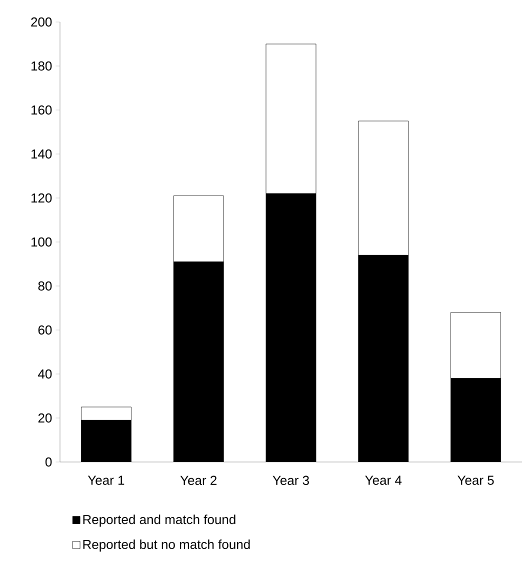  I want to click on legend-label: Reported but no match found, so click(166, 546).